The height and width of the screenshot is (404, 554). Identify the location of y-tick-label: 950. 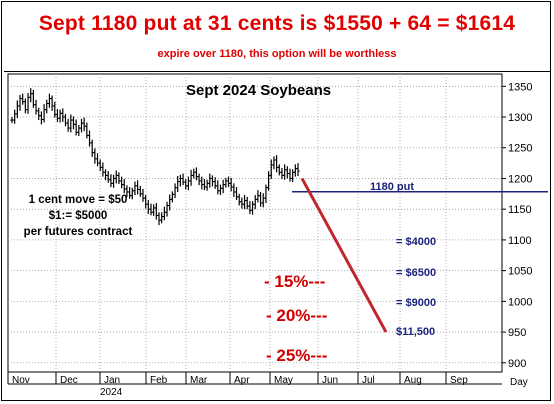
(517, 333).